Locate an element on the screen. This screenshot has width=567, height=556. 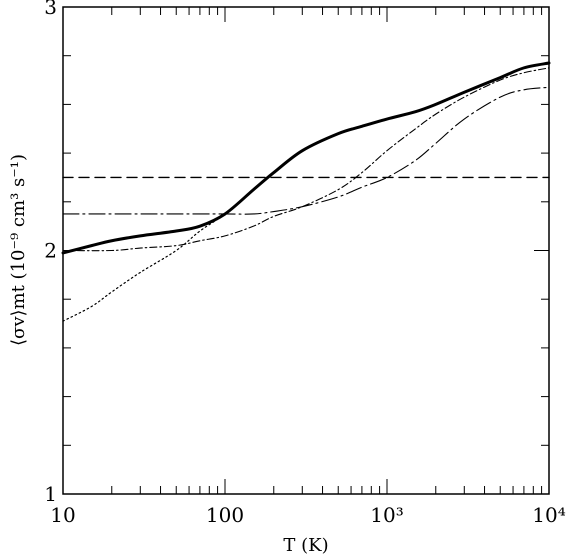
y-axis-label: ⟨σv⟩mt (10⁻⁹ cm³ s⁻¹) is located at coordinates (18, 250).